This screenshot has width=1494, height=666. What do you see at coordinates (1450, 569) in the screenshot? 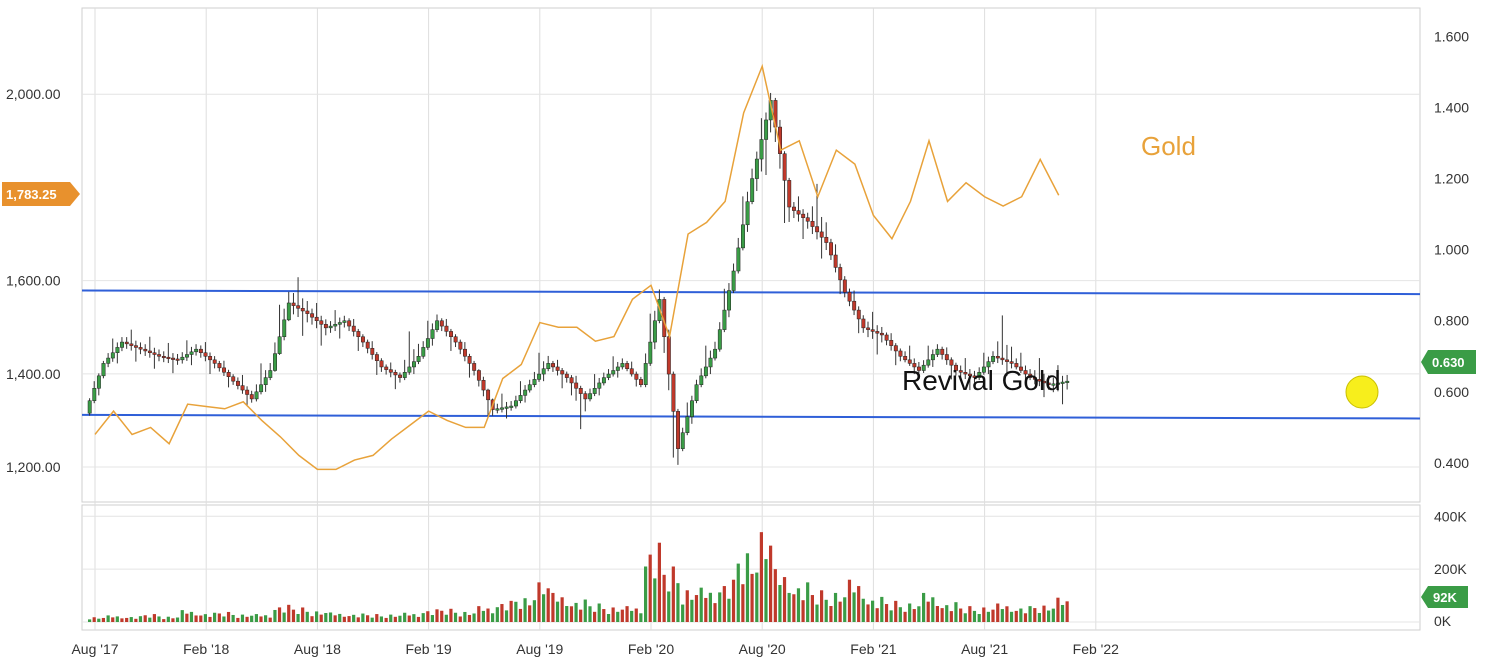
I see `volume-tick-label: 200K` at bounding box center [1450, 569].